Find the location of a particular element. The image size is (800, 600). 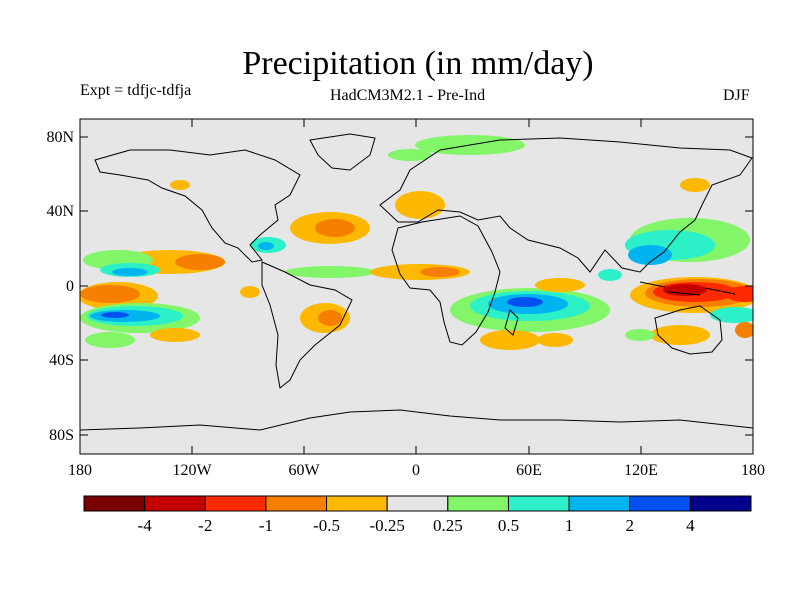

lat-label-0: 0 is located at coordinates (70, 286).